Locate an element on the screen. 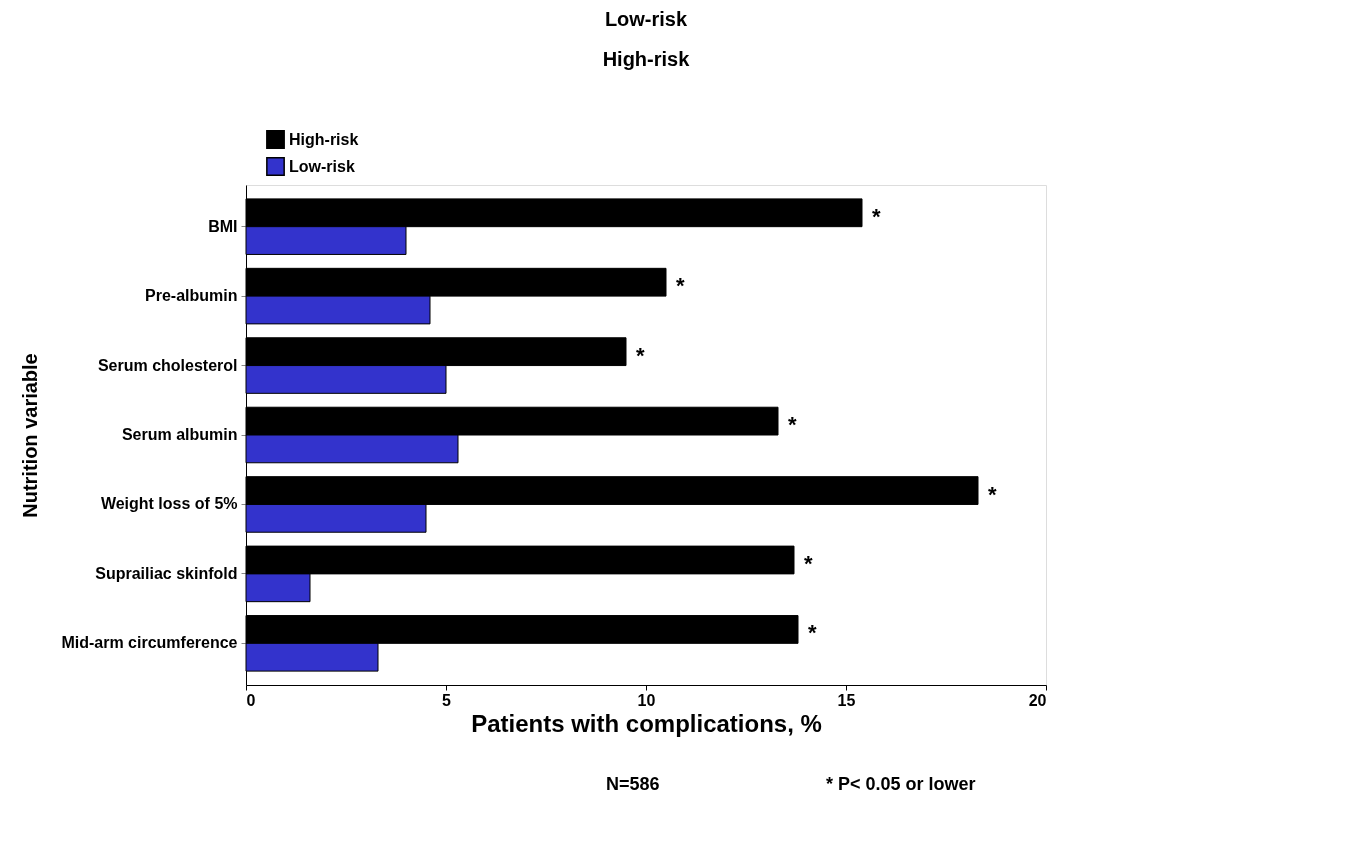  text: High-risk is located at coordinates (646, 59).